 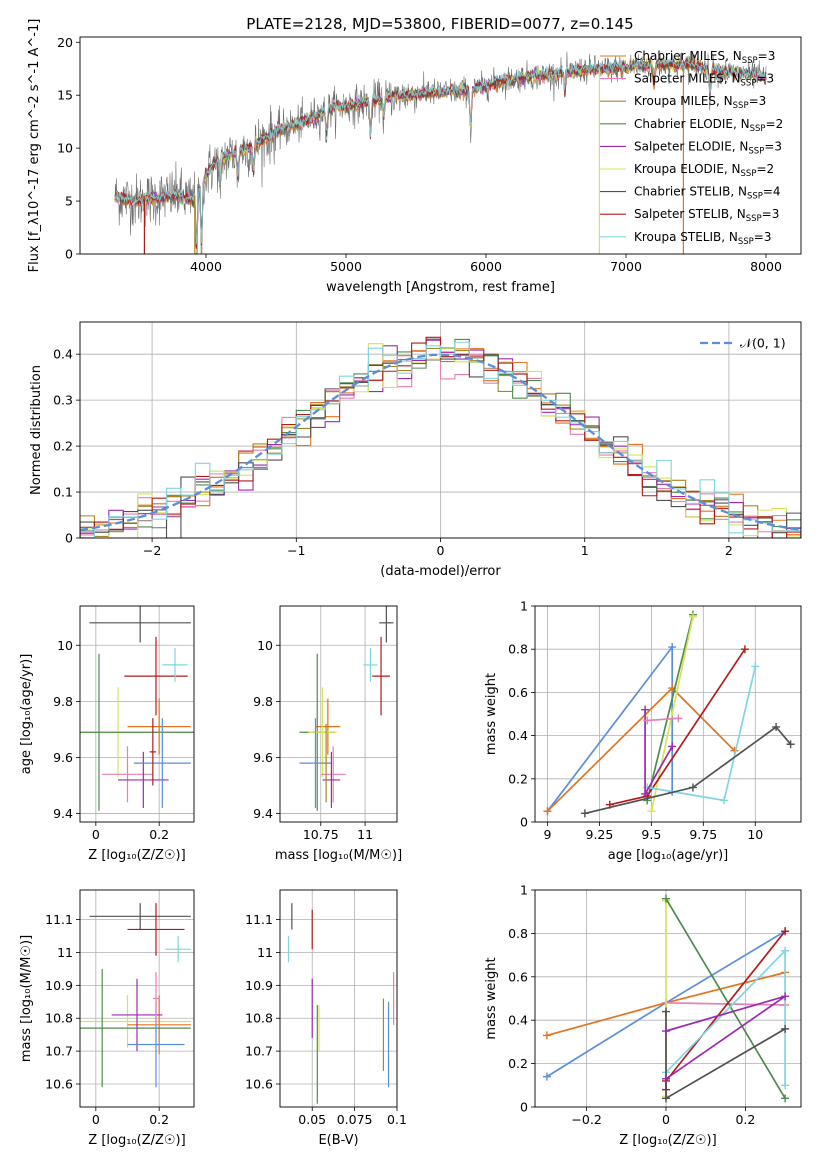 What do you see at coordinates (63, 813) in the screenshot?
I see `y-tick-label: 9.4` at bounding box center [63, 813].